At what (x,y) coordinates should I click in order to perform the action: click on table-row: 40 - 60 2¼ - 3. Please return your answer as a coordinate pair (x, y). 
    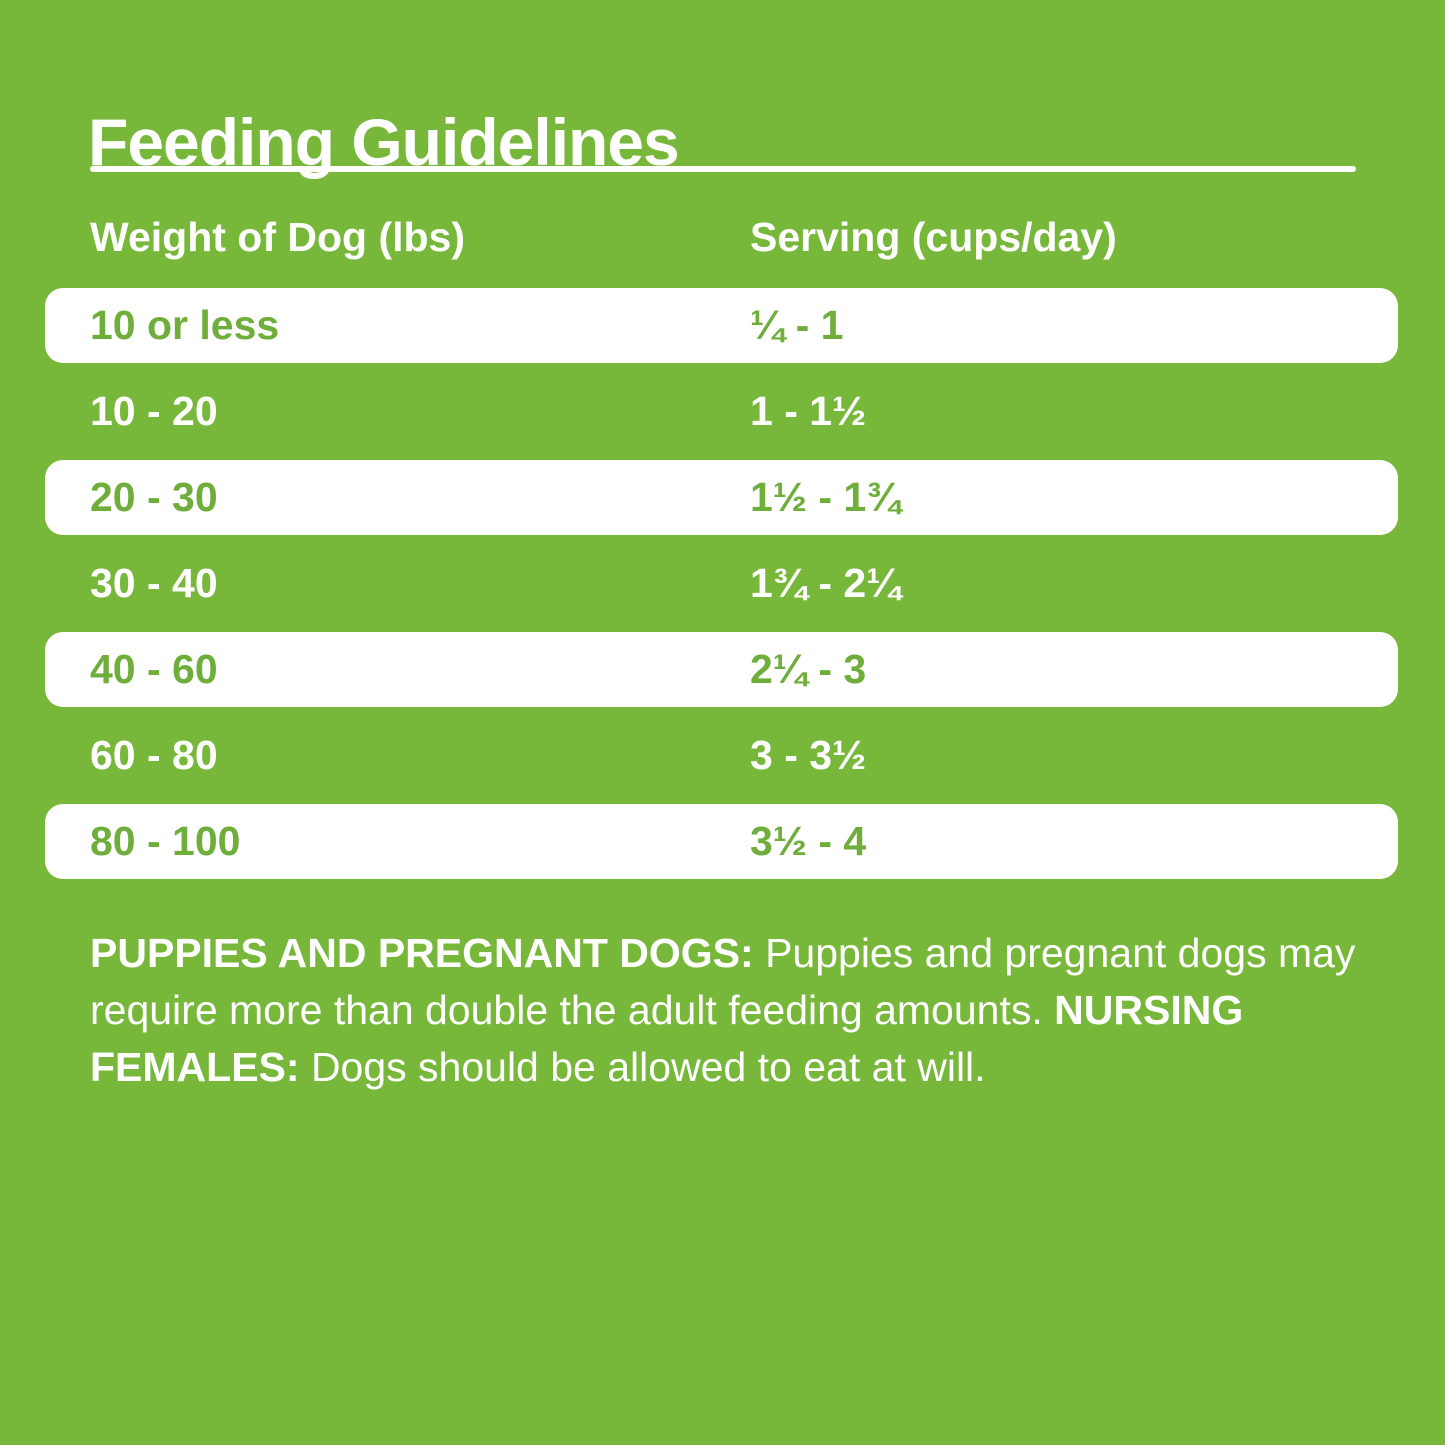
    Looking at the image, I should click on (721, 669).